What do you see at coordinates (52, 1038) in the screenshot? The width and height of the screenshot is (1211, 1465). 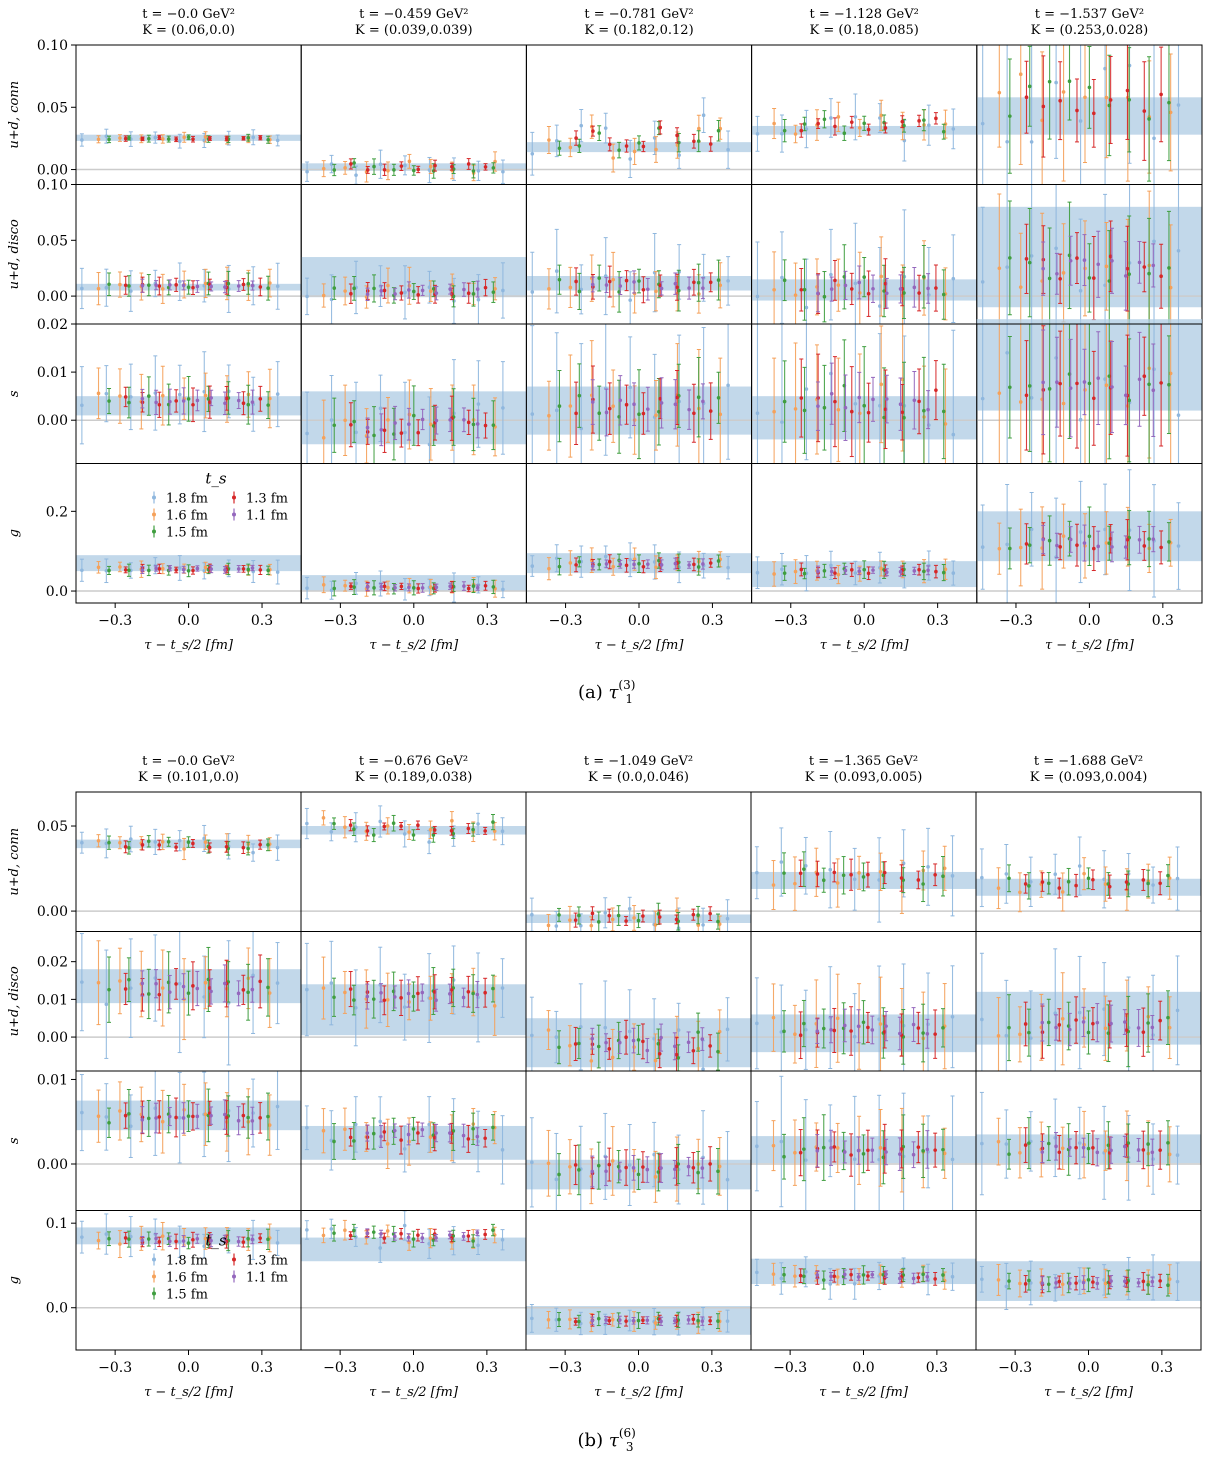 I see `y-tick-label: 0.00` at bounding box center [52, 1038].